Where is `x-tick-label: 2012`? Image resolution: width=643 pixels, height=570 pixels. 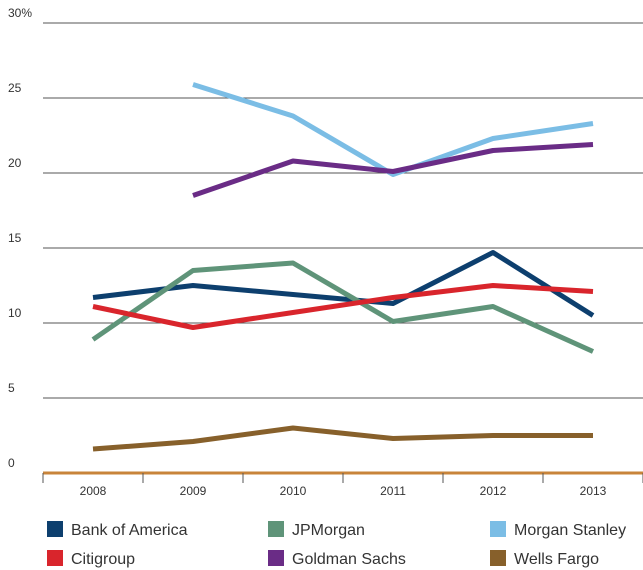 x-tick-label: 2012 is located at coordinates (493, 491).